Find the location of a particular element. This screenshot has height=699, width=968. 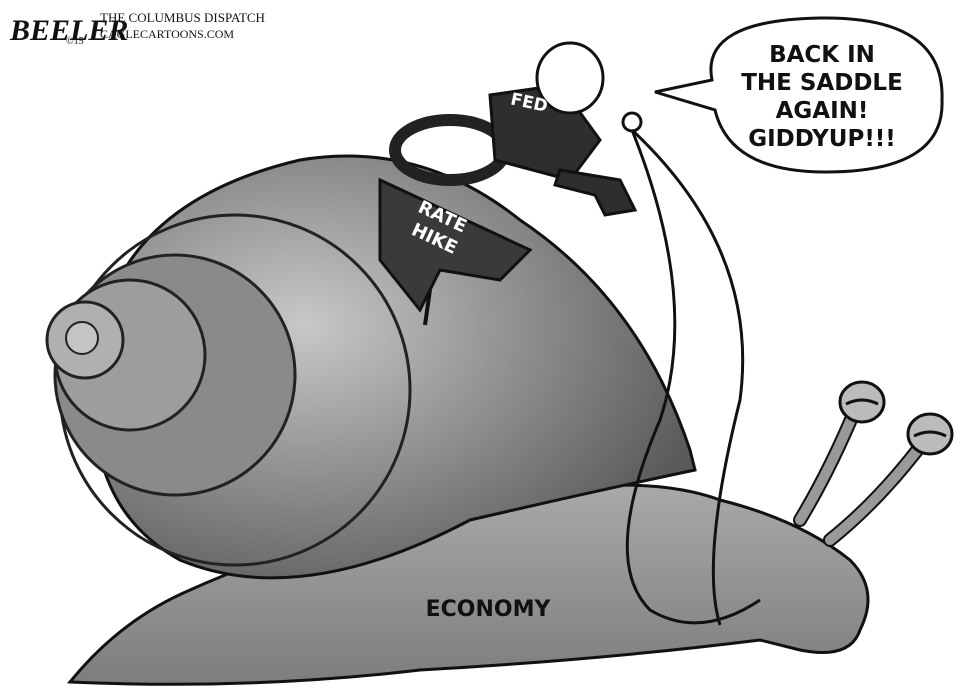

speech-line: BACK IN is located at coordinates (822, 55).